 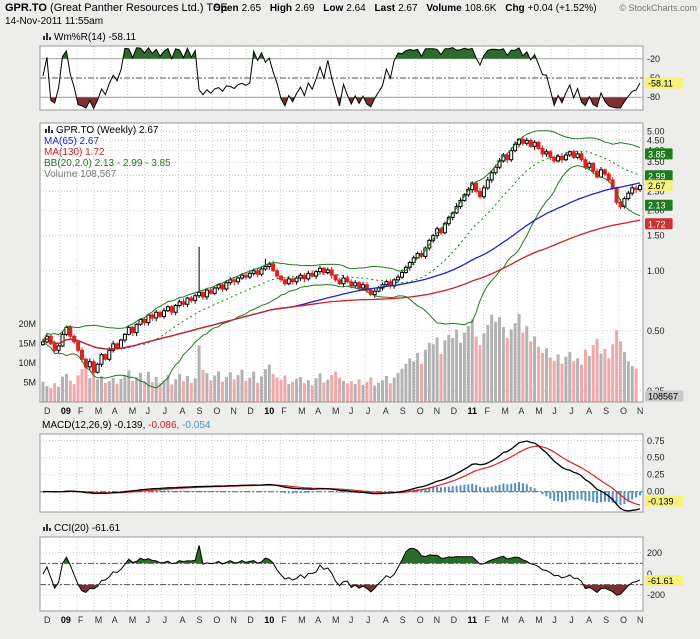 What do you see at coordinates (408, 8) in the screenshot?
I see `last-value: 2.67` at bounding box center [408, 8].